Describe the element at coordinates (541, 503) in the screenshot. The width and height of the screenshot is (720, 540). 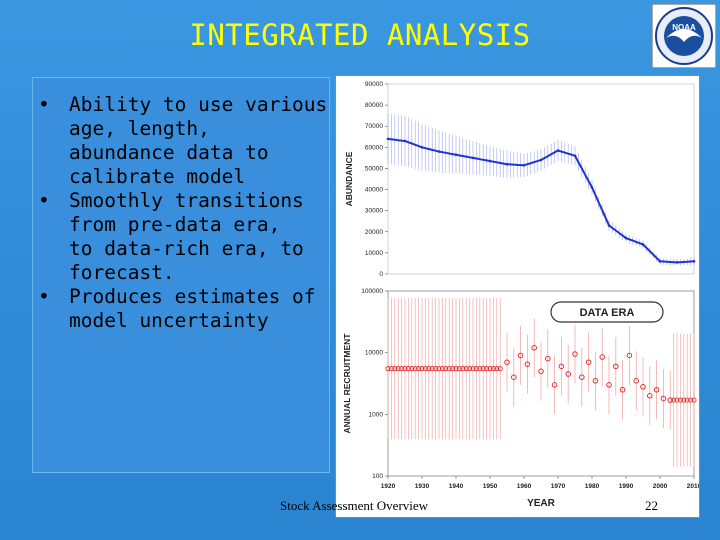
I see `bottom-x-axis-label: YEAR` at that location.